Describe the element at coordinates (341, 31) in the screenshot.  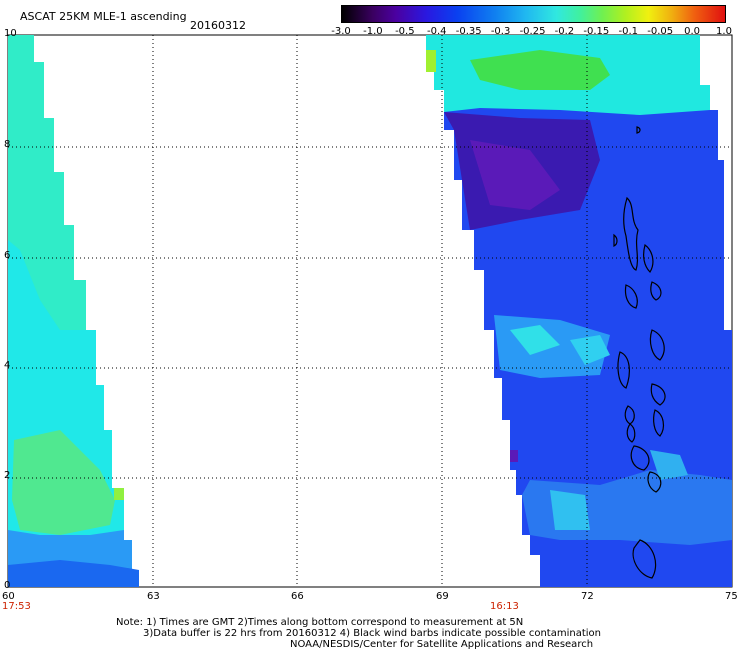
I see `colorbar-label: -3.0` at that location.